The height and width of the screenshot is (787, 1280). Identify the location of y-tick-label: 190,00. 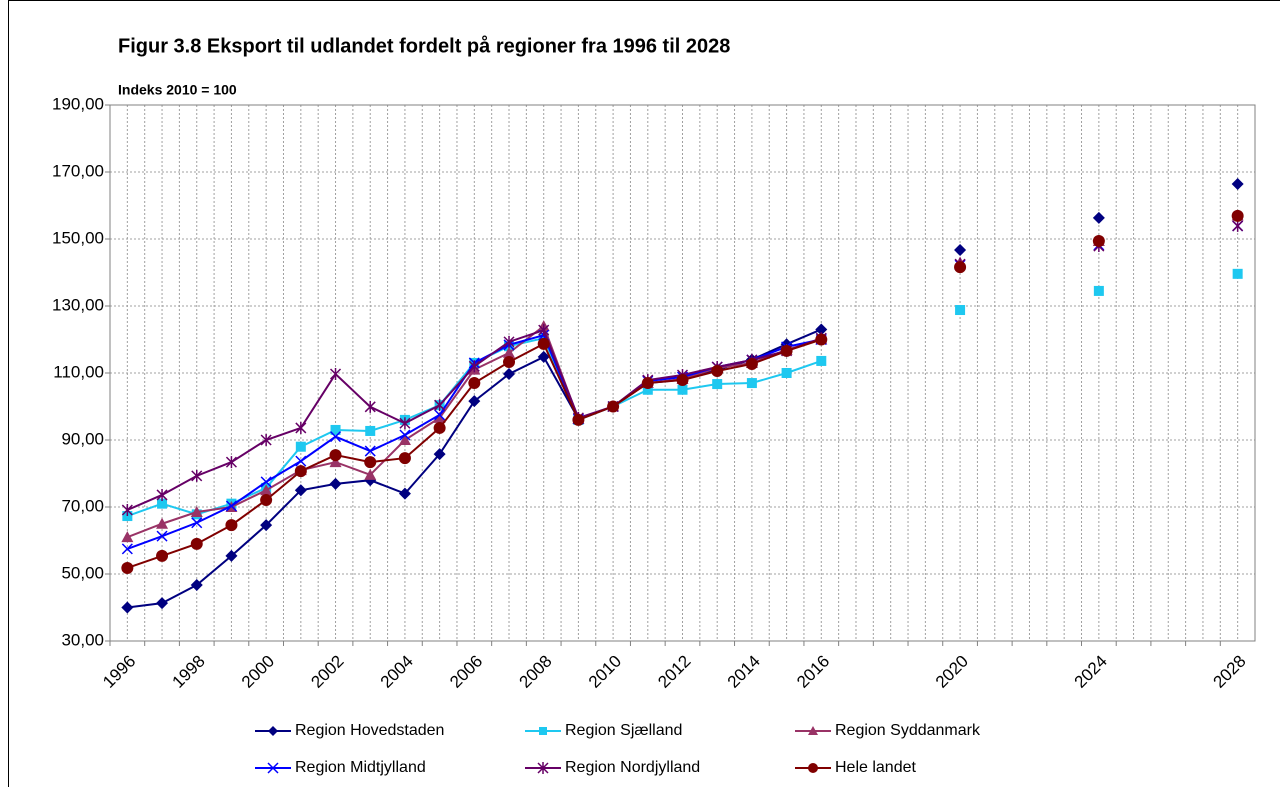
(78, 103).